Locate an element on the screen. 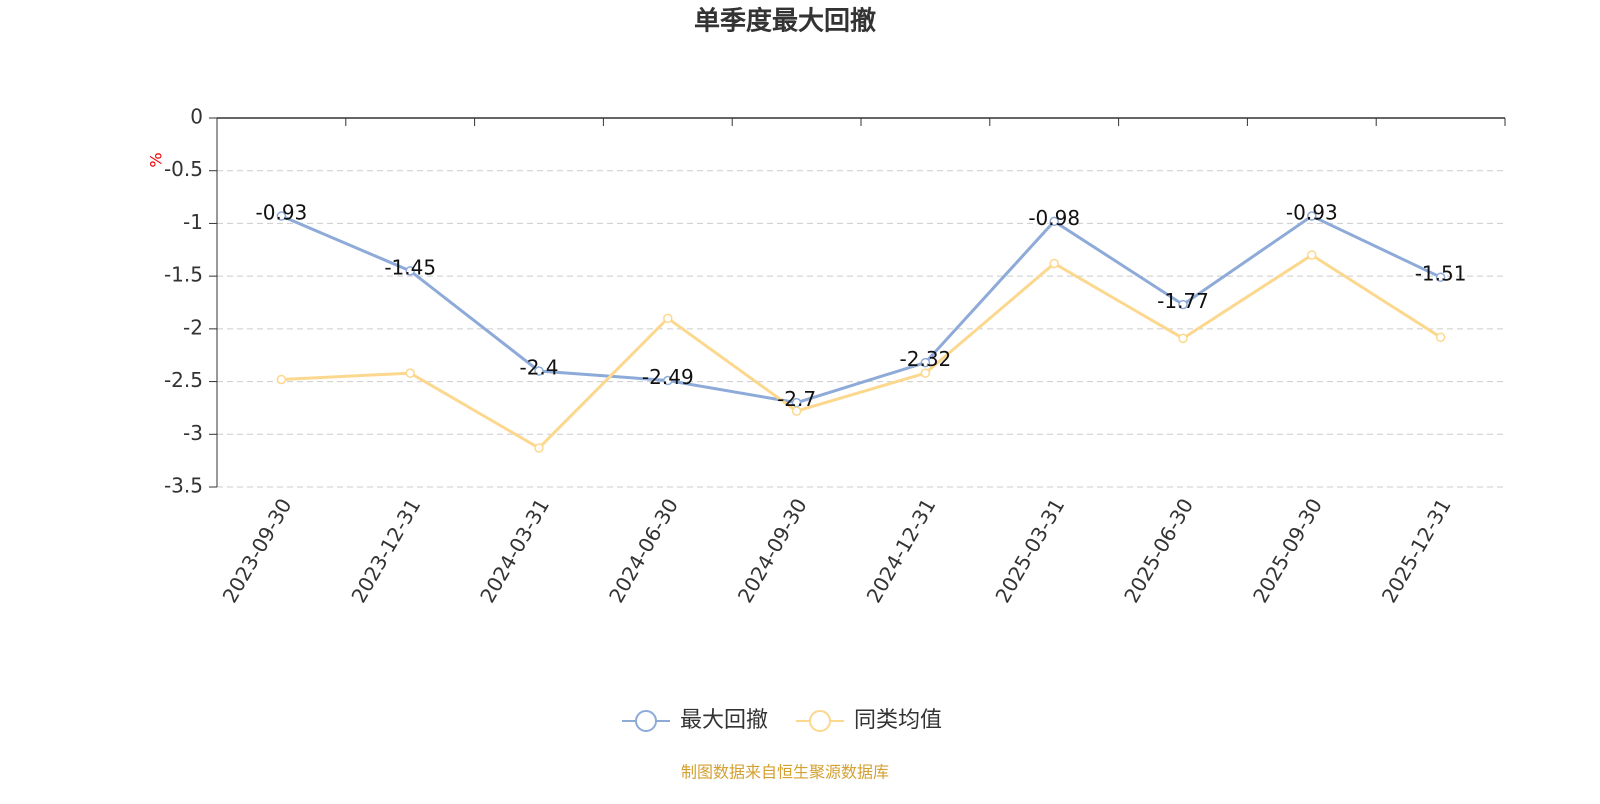  y-tick-label: -1.5 is located at coordinates (183, 275).